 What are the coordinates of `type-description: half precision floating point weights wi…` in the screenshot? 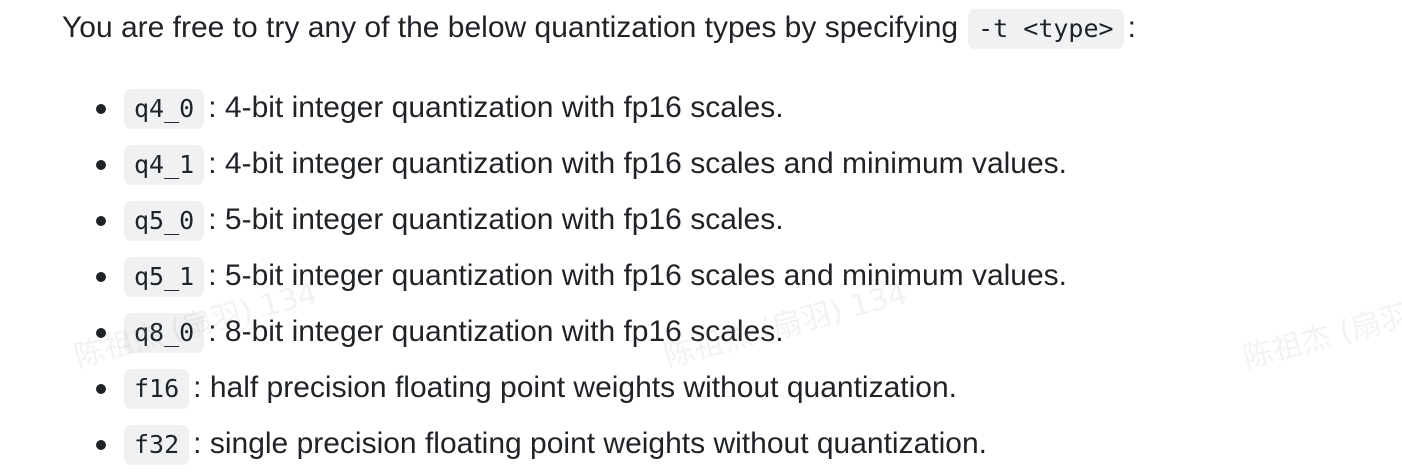 It's located at (583, 387).